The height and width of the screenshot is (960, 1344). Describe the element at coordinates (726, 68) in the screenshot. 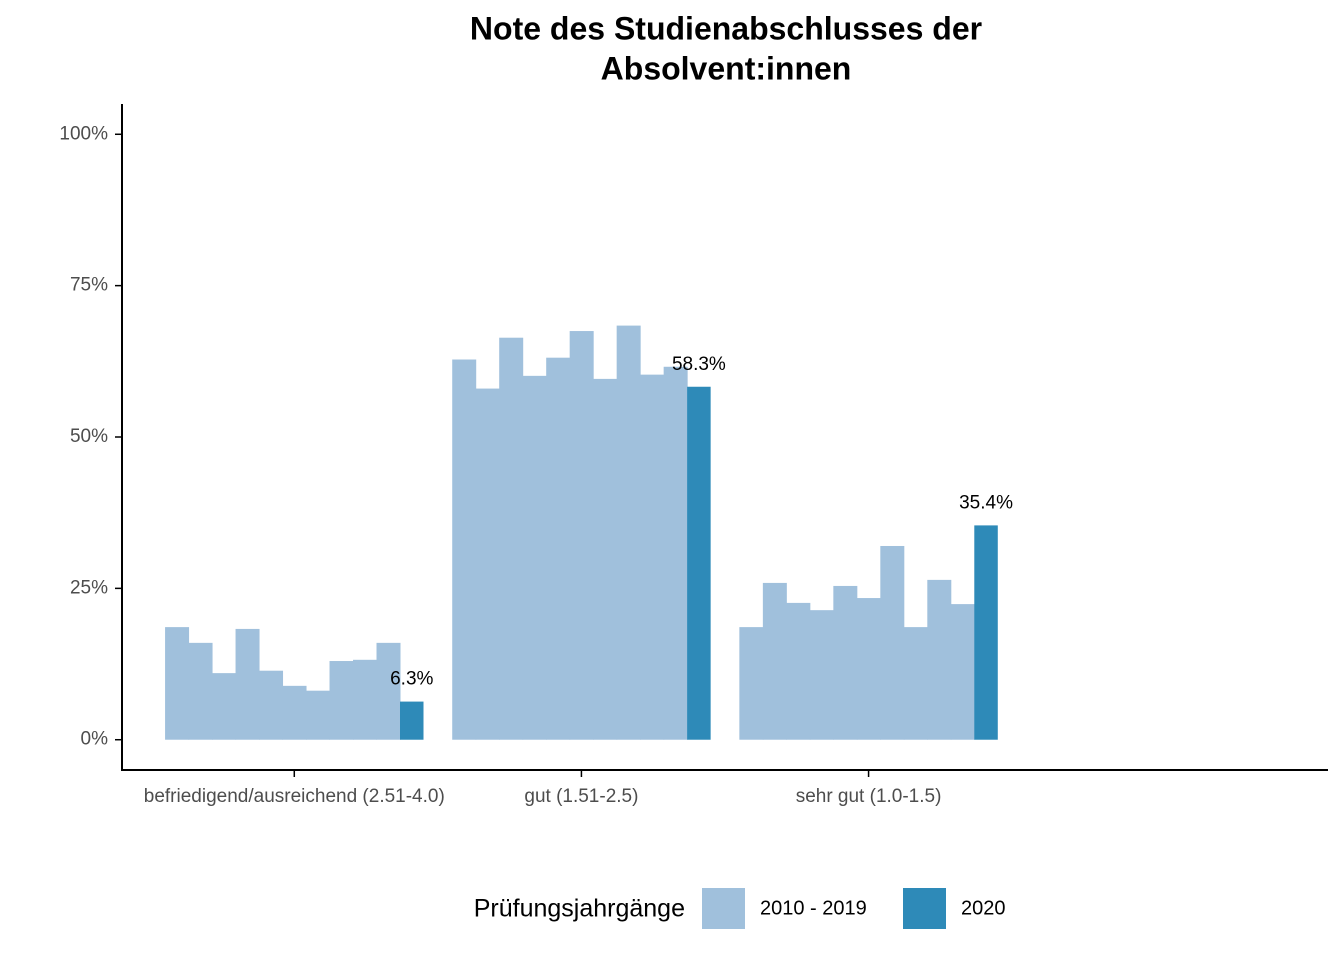

I see `chart-title: Absolvent:innen` at that location.